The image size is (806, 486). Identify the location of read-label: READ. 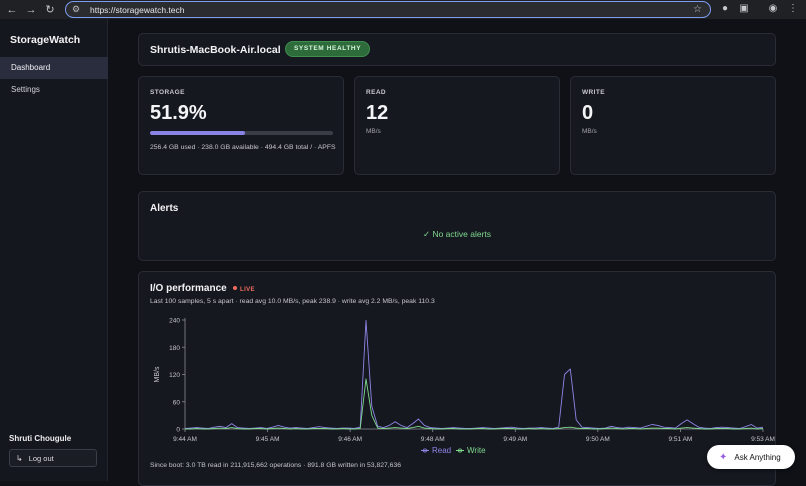
(376, 92).